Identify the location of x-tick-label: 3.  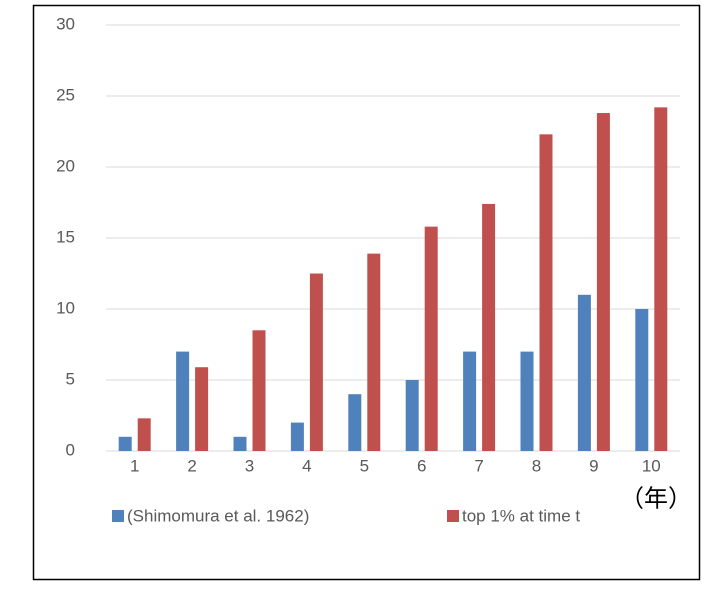
(249, 465).